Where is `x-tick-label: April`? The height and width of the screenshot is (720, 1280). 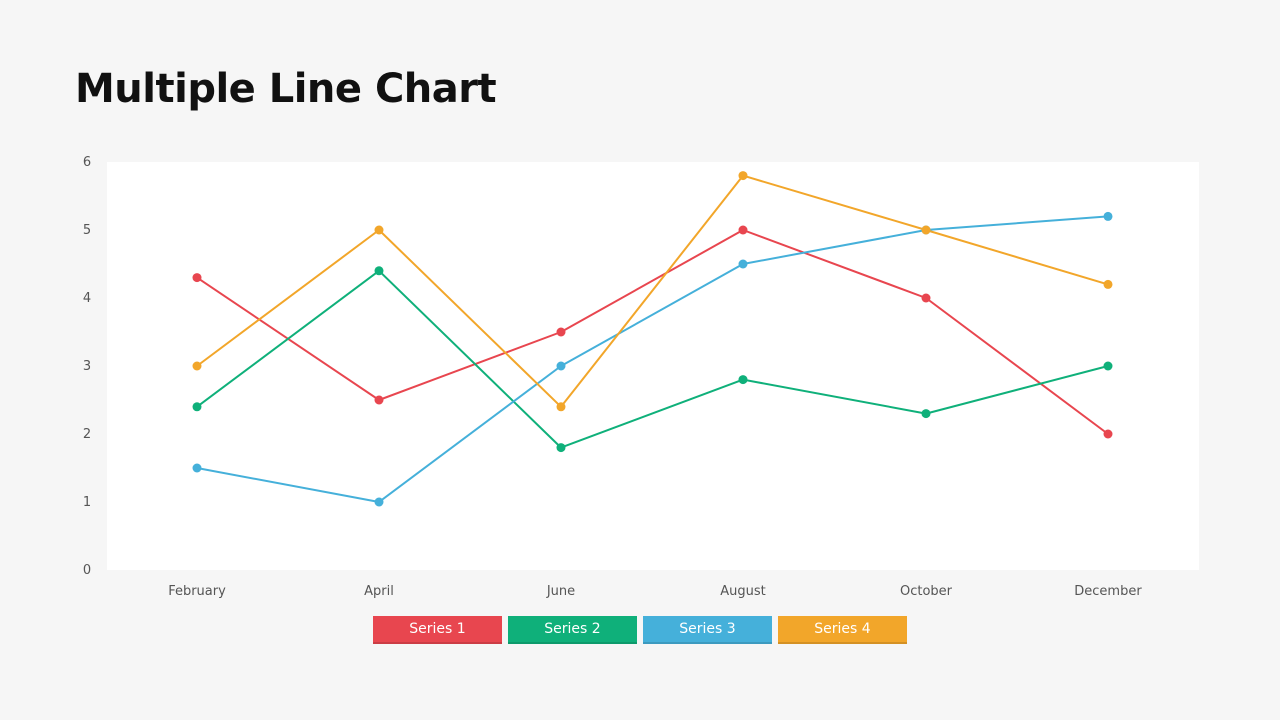
x-tick-label: April is located at coordinates (379, 591).